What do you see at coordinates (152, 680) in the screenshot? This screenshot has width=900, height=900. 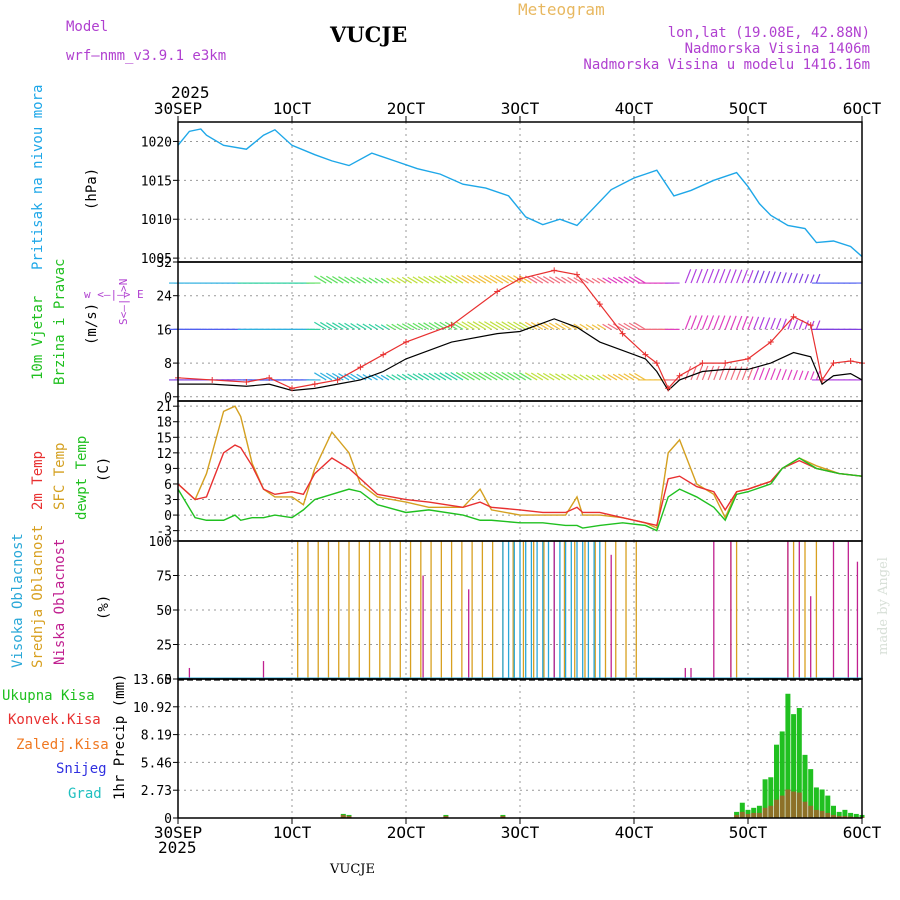 I see `precip-ytick-label: 13.65` at bounding box center [152, 680].